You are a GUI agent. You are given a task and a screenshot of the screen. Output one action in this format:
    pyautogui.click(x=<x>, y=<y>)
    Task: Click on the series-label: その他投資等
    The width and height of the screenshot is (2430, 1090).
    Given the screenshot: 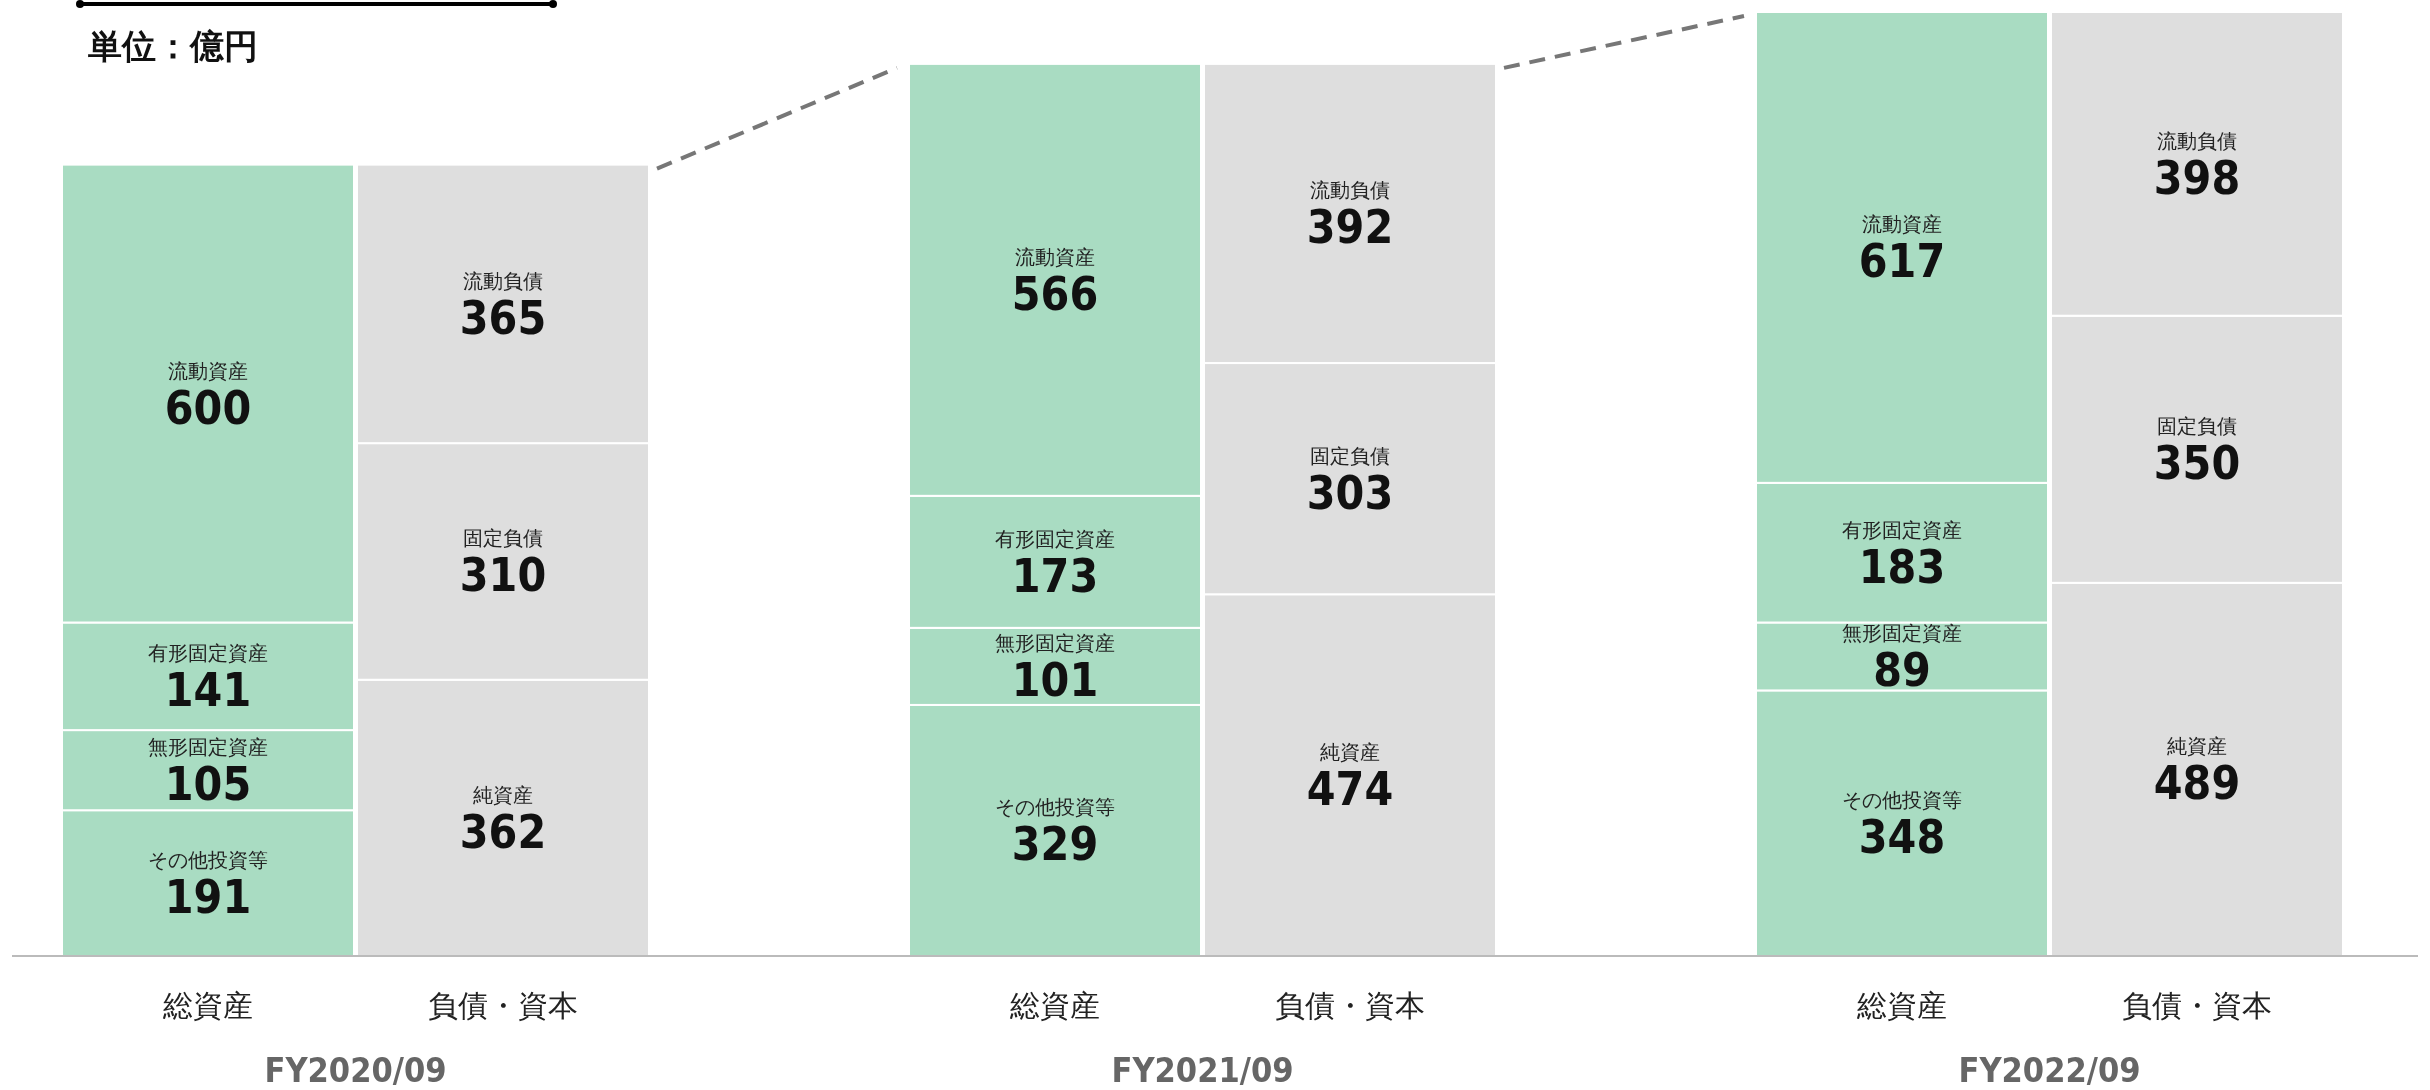 What is the action you would take?
    pyautogui.click(x=208, y=860)
    